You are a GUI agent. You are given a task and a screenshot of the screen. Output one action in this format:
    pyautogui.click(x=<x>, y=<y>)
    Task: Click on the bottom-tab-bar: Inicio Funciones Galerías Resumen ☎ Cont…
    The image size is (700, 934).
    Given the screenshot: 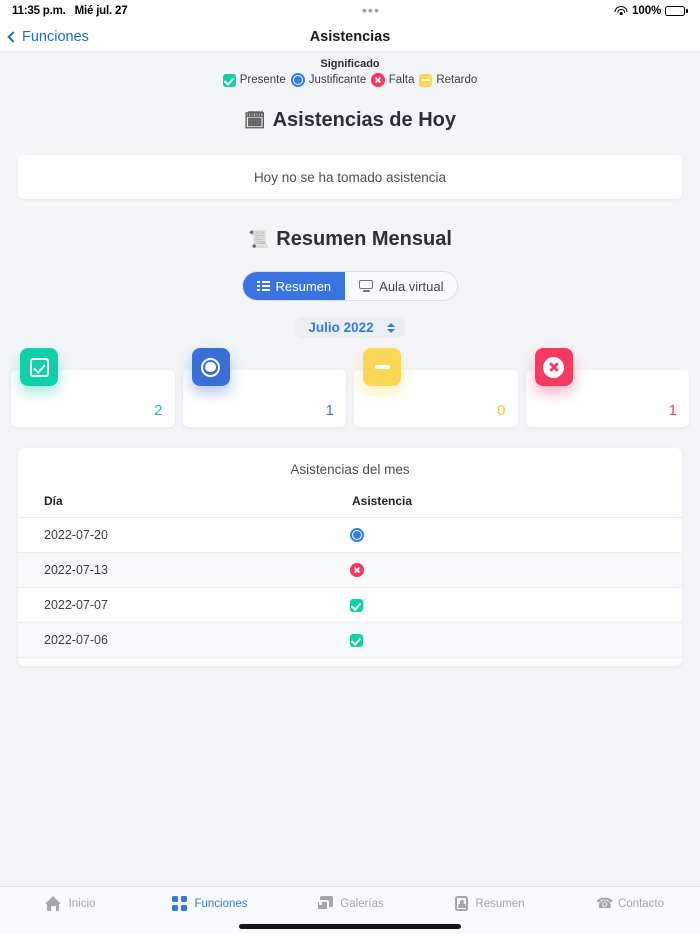 What is the action you would take?
    pyautogui.click(x=350, y=910)
    